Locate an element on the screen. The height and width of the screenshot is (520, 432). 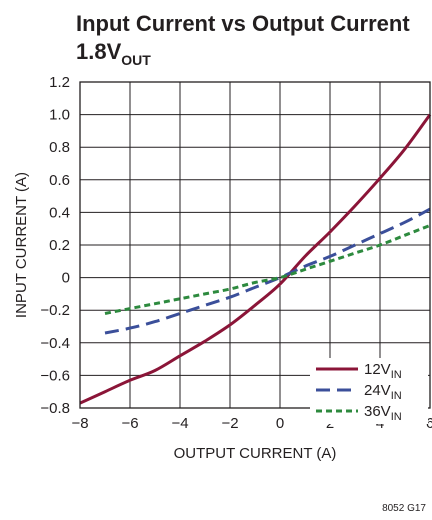
chart-title-line1: Input Current vs Output Current is located at coordinates (243, 23).